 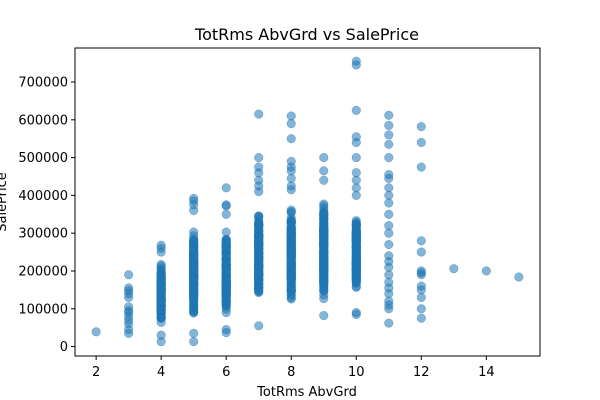 I want to click on y-tick-label: 200000, so click(x=43, y=271).